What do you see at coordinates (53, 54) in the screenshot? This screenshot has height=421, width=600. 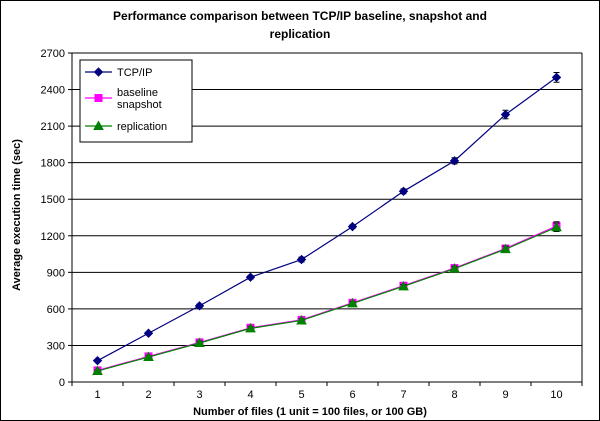 I see `y-tick-label: 2700` at bounding box center [53, 54].